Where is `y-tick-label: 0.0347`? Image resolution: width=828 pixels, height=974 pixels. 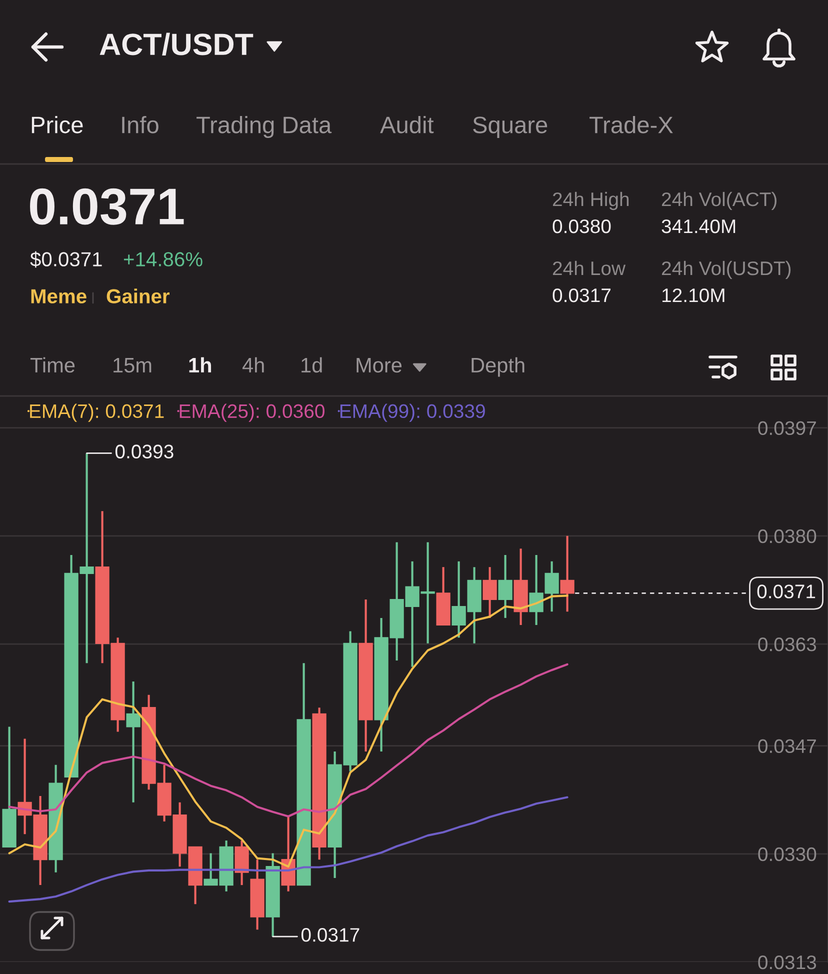 y-tick-label: 0.0347 is located at coordinates (787, 746).